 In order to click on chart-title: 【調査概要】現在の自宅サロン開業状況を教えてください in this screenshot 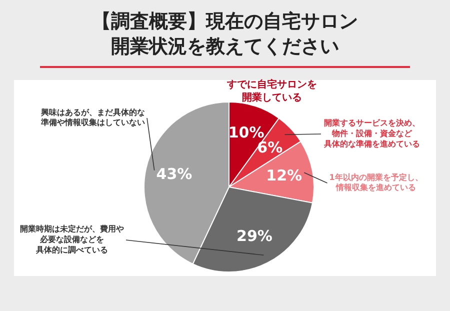, I will do `click(225, 34)`.